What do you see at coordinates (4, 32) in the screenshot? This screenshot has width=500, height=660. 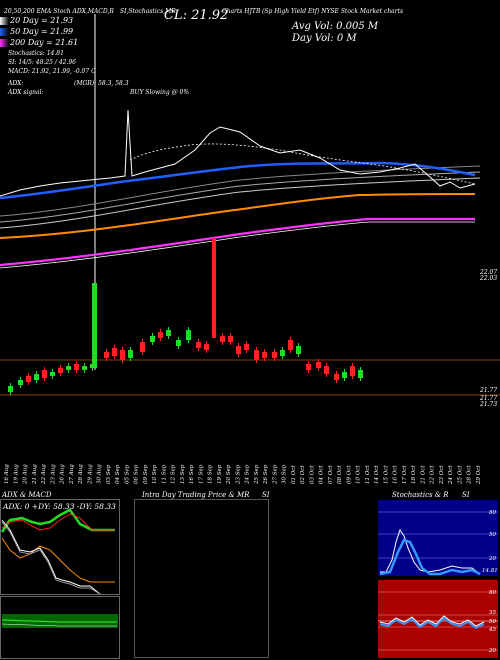 I see `ema50-swatch` at bounding box center [4, 32].